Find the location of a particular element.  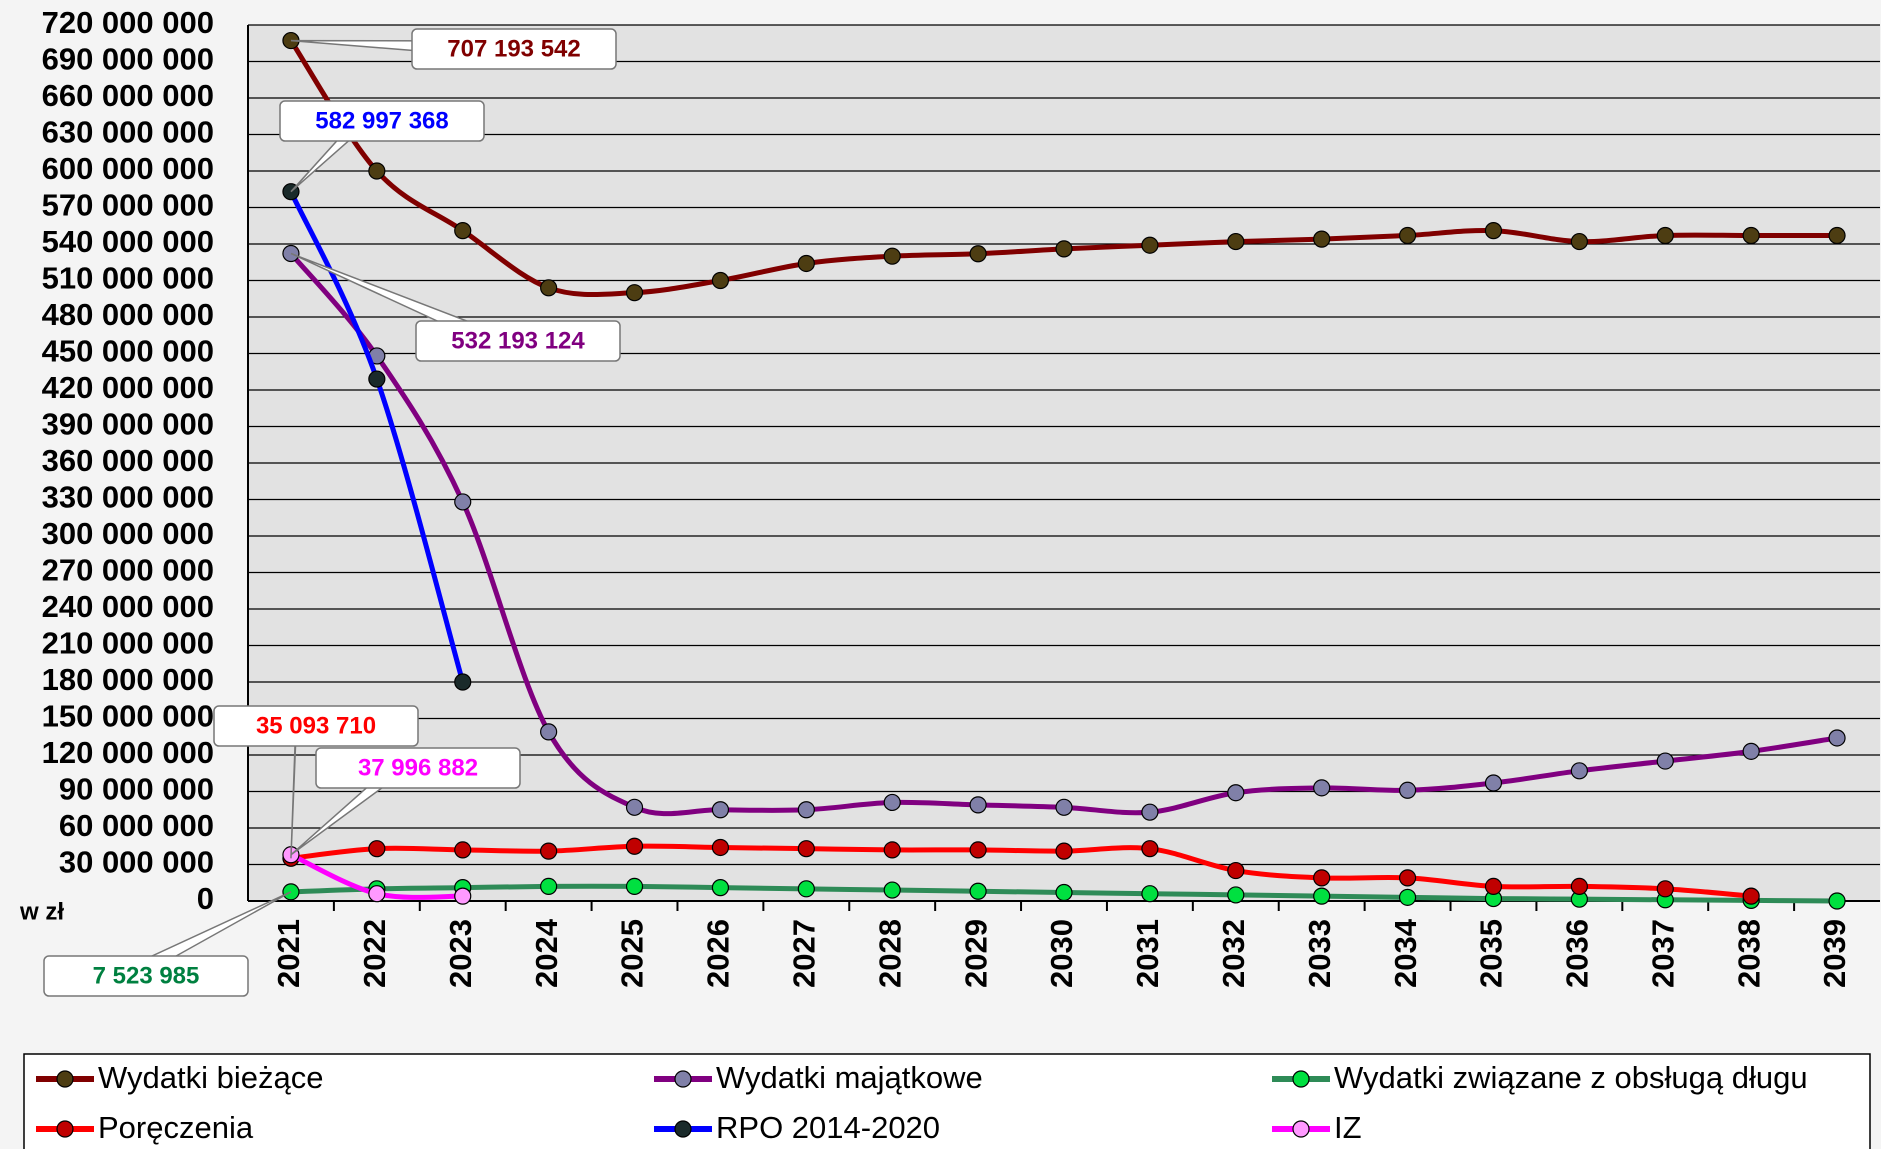

y-tick-label: 180 000 000 is located at coordinates (128, 679).